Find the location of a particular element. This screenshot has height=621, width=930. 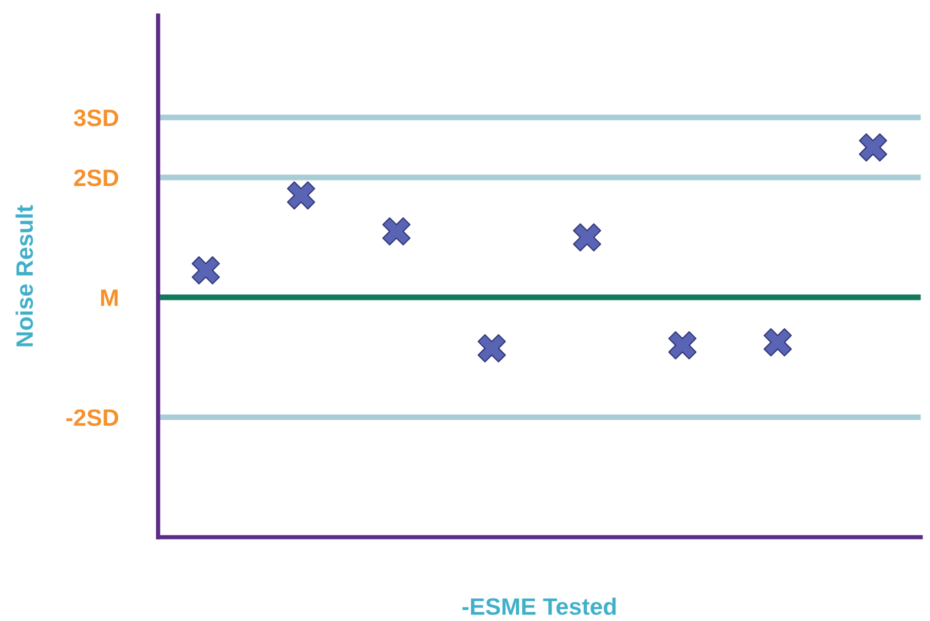

y-tick-label: M is located at coordinates (109, 298).